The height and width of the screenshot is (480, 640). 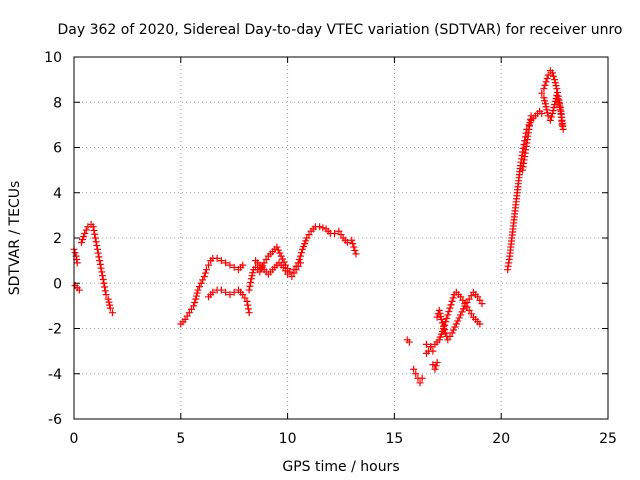 What do you see at coordinates (57, 103) in the screenshot?
I see `y-tick-label: 8` at bounding box center [57, 103].